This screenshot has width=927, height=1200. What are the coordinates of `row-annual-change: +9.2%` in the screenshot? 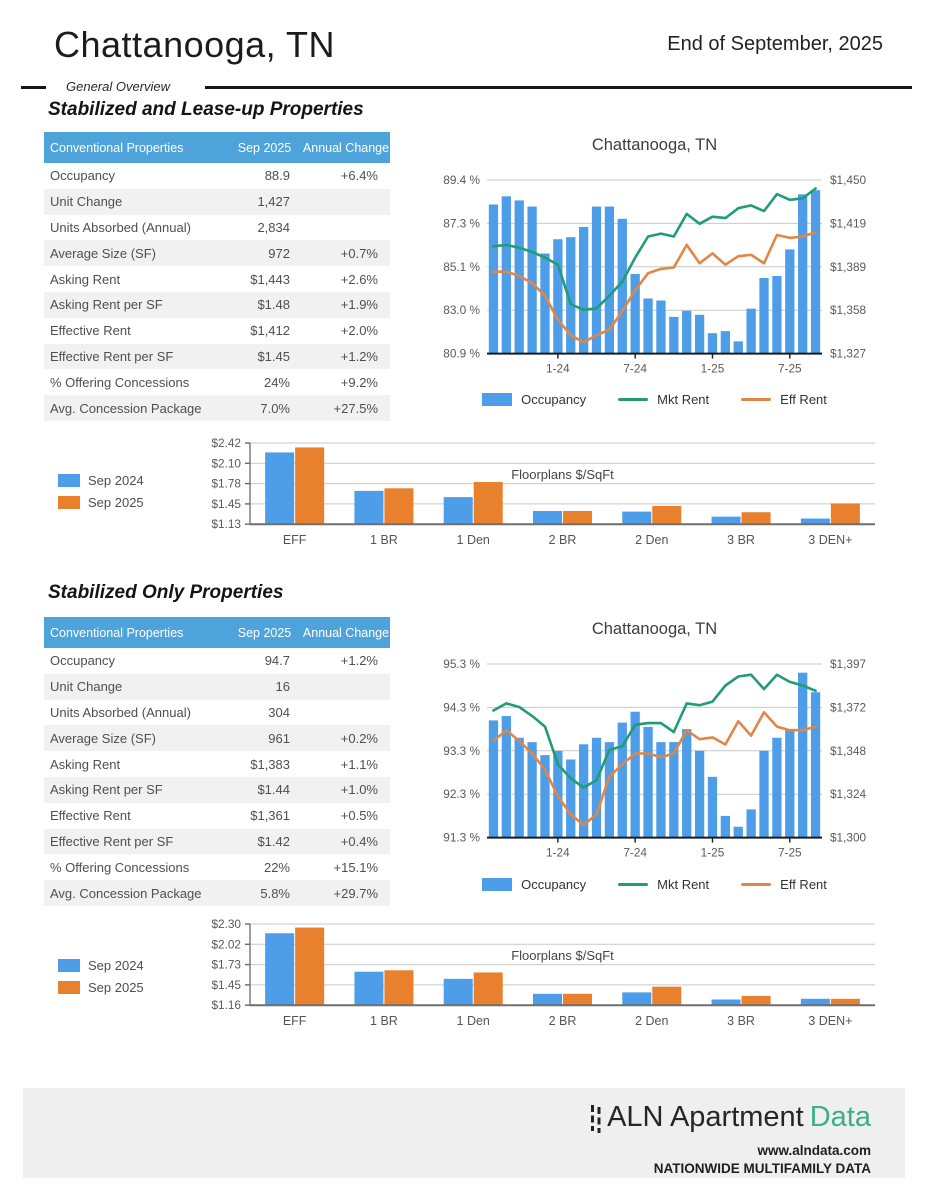 It's located at (359, 382).